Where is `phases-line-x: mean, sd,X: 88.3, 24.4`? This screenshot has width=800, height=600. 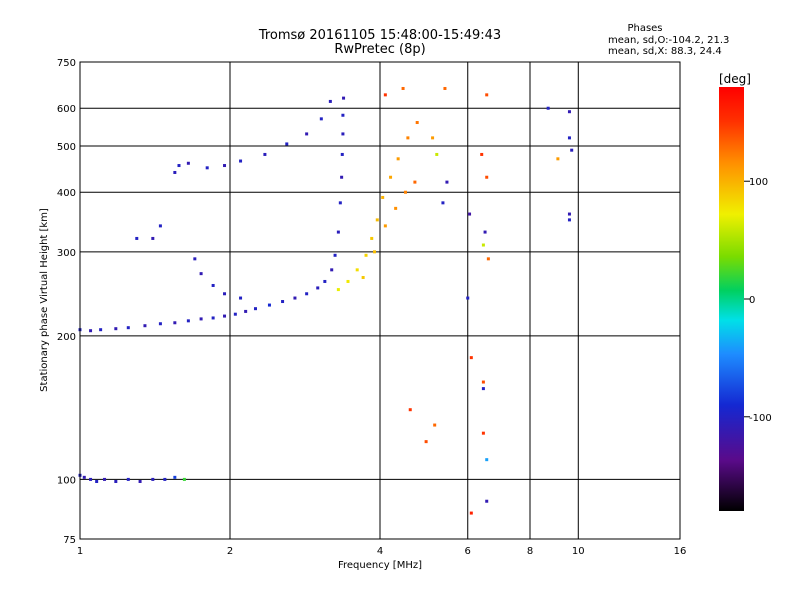 phases-line-x: mean, sd,X: 88.3, 24.4 is located at coordinates (665, 51).